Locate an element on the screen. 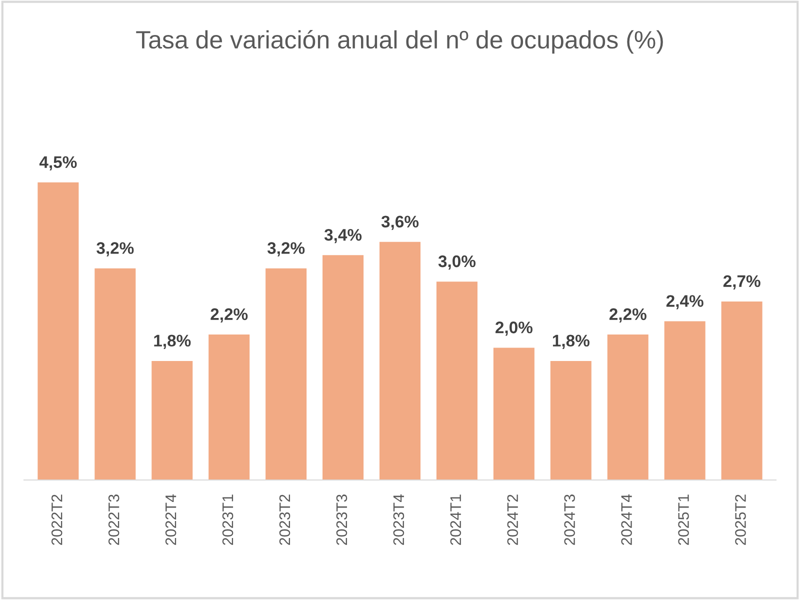  x-tick-label: 2022T3 is located at coordinates (114, 519).